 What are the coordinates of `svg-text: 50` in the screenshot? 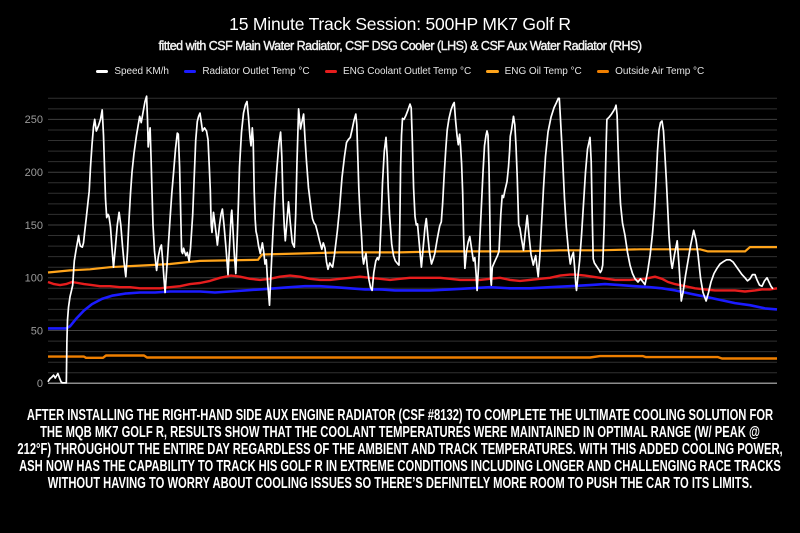 It's located at (37, 331).